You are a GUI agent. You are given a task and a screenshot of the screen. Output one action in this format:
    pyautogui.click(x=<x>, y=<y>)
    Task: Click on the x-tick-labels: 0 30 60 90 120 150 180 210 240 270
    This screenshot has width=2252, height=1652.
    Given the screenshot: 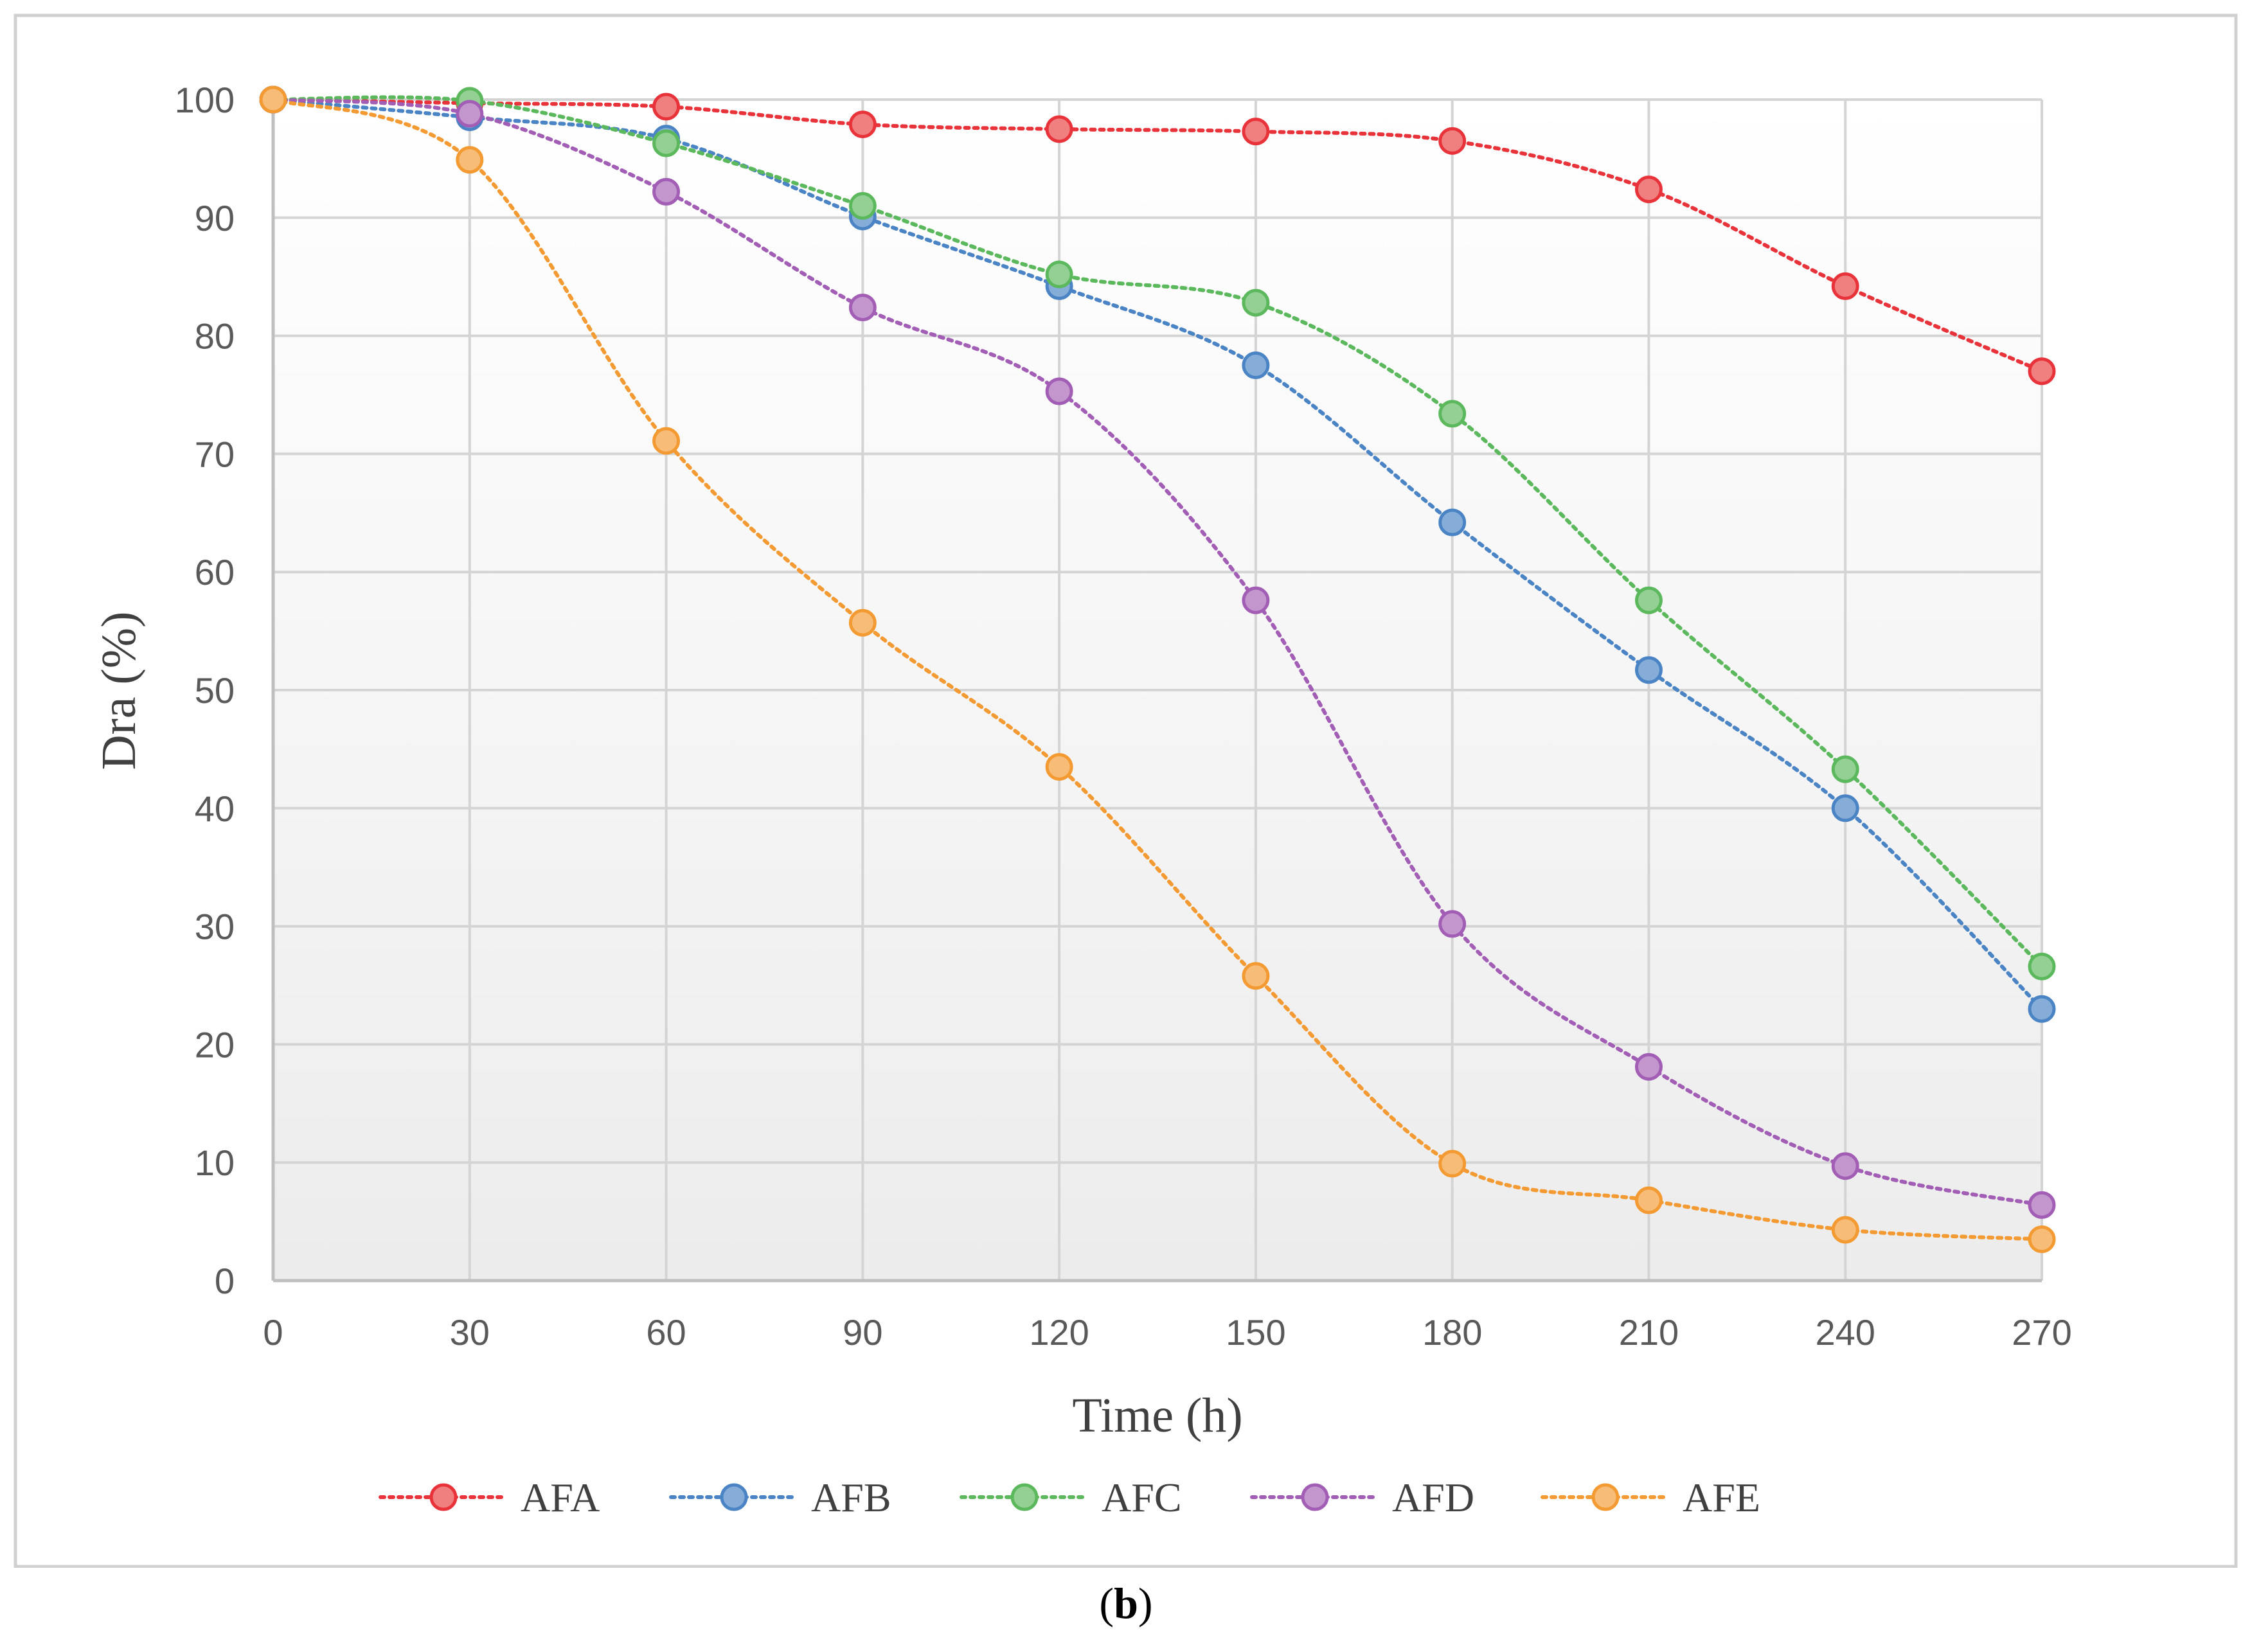 What is the action you would take?
    pyautogui.click(x=1167, y=1332)
    